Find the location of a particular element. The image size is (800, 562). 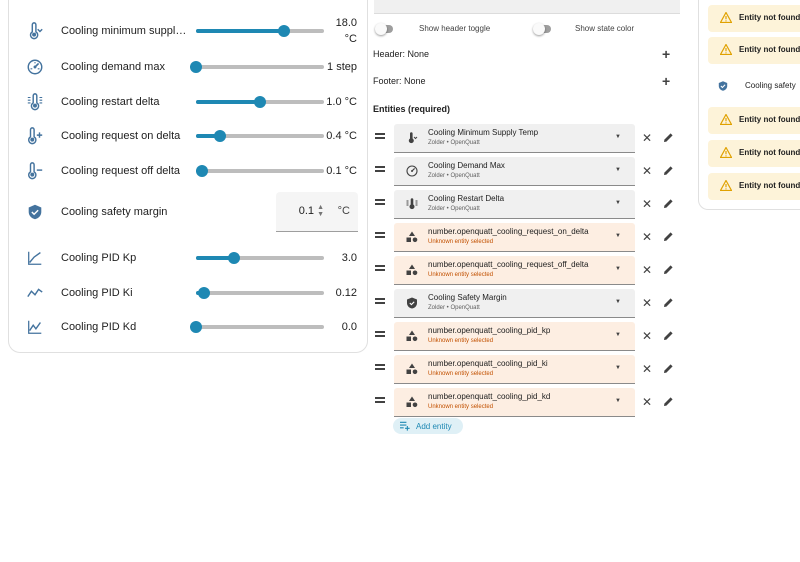

entity-picker: Cooling Restart Delta Zolder • OpenQuatt ▼ is located at coordinates (514, 204).